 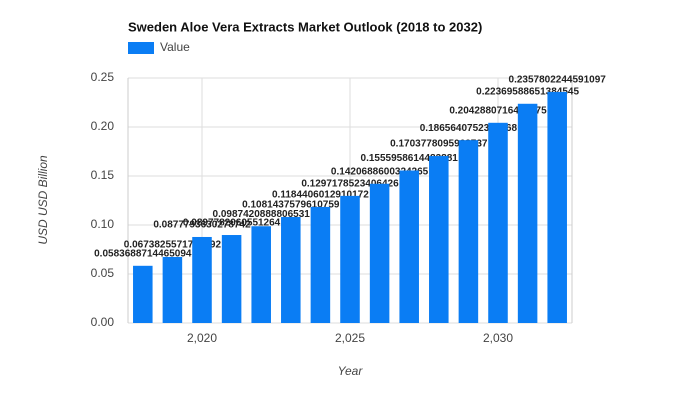 I want to click on y-tick-label: 0.15, so click(x=103, y=175).